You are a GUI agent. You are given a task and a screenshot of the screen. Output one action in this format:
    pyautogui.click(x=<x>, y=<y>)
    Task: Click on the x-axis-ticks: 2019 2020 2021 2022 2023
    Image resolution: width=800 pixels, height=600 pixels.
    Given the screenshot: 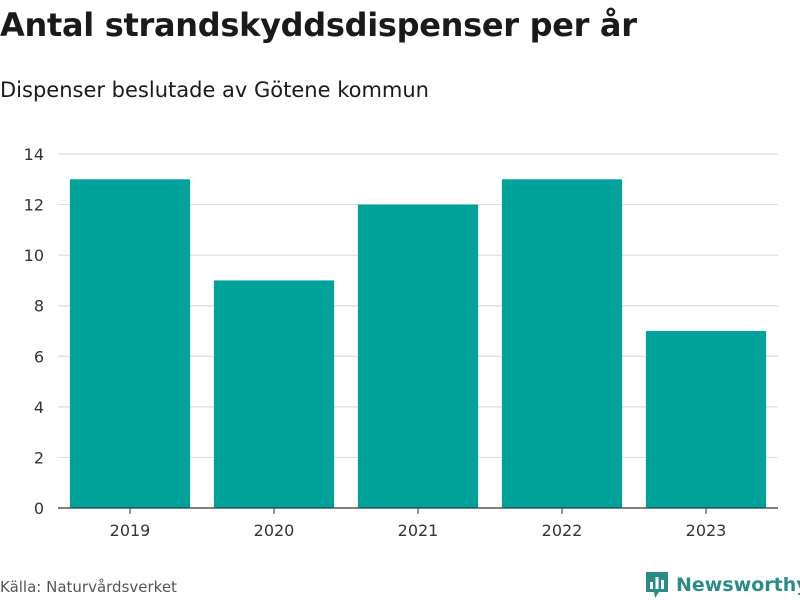 What is the action you would take?
    pyautogui.click(x=418, y=524)
    